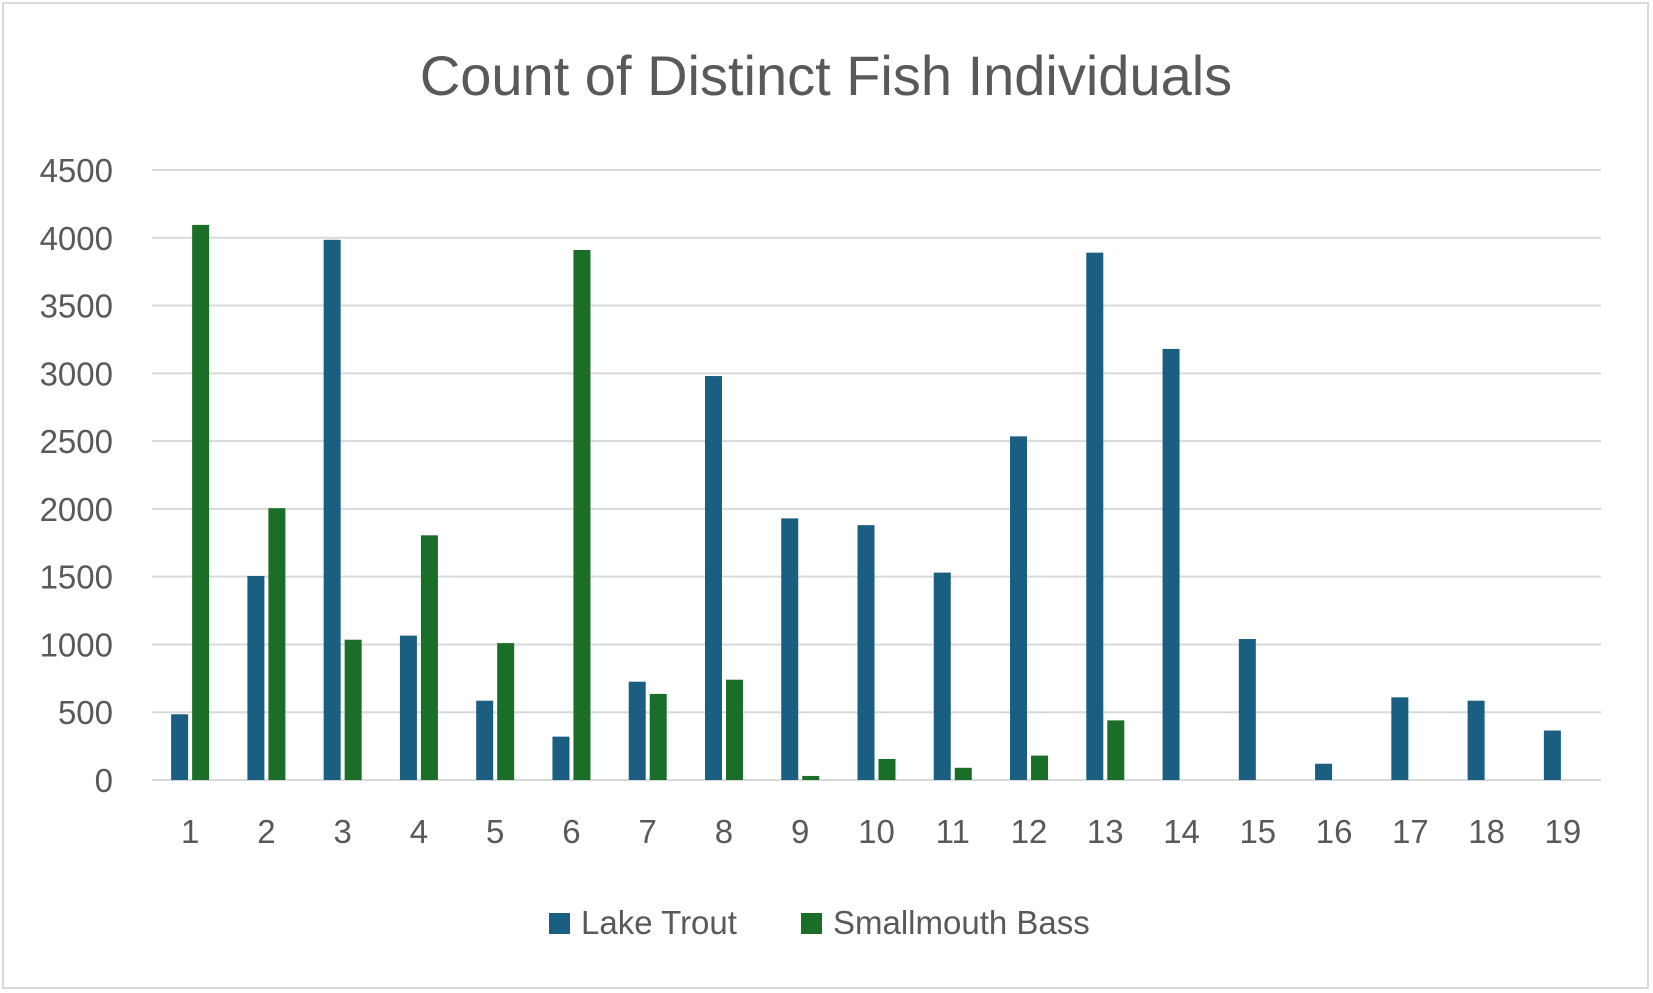 This screenshot has width=1653, height=993. Describe the element at coordinates (76, 441) in the screenshot. I see `y-tick-label: 2500` at that location.